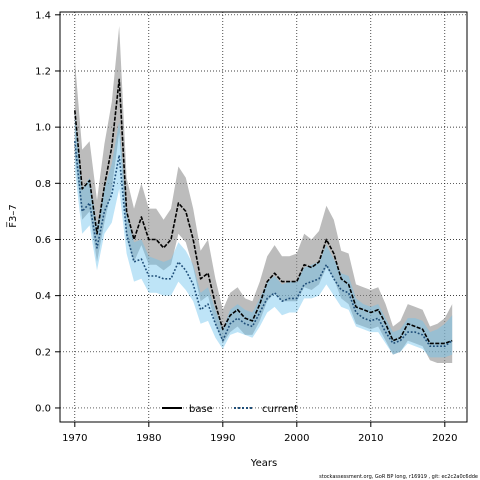 This screenshot has width=480, height=480. What do you see at coordinates (47, 212) in the screenshot?
I see `y-axis: 0.0 0.2 0.4 0.6 0.8 1.0 1.2 1.4` at bounding box center [47, 212].